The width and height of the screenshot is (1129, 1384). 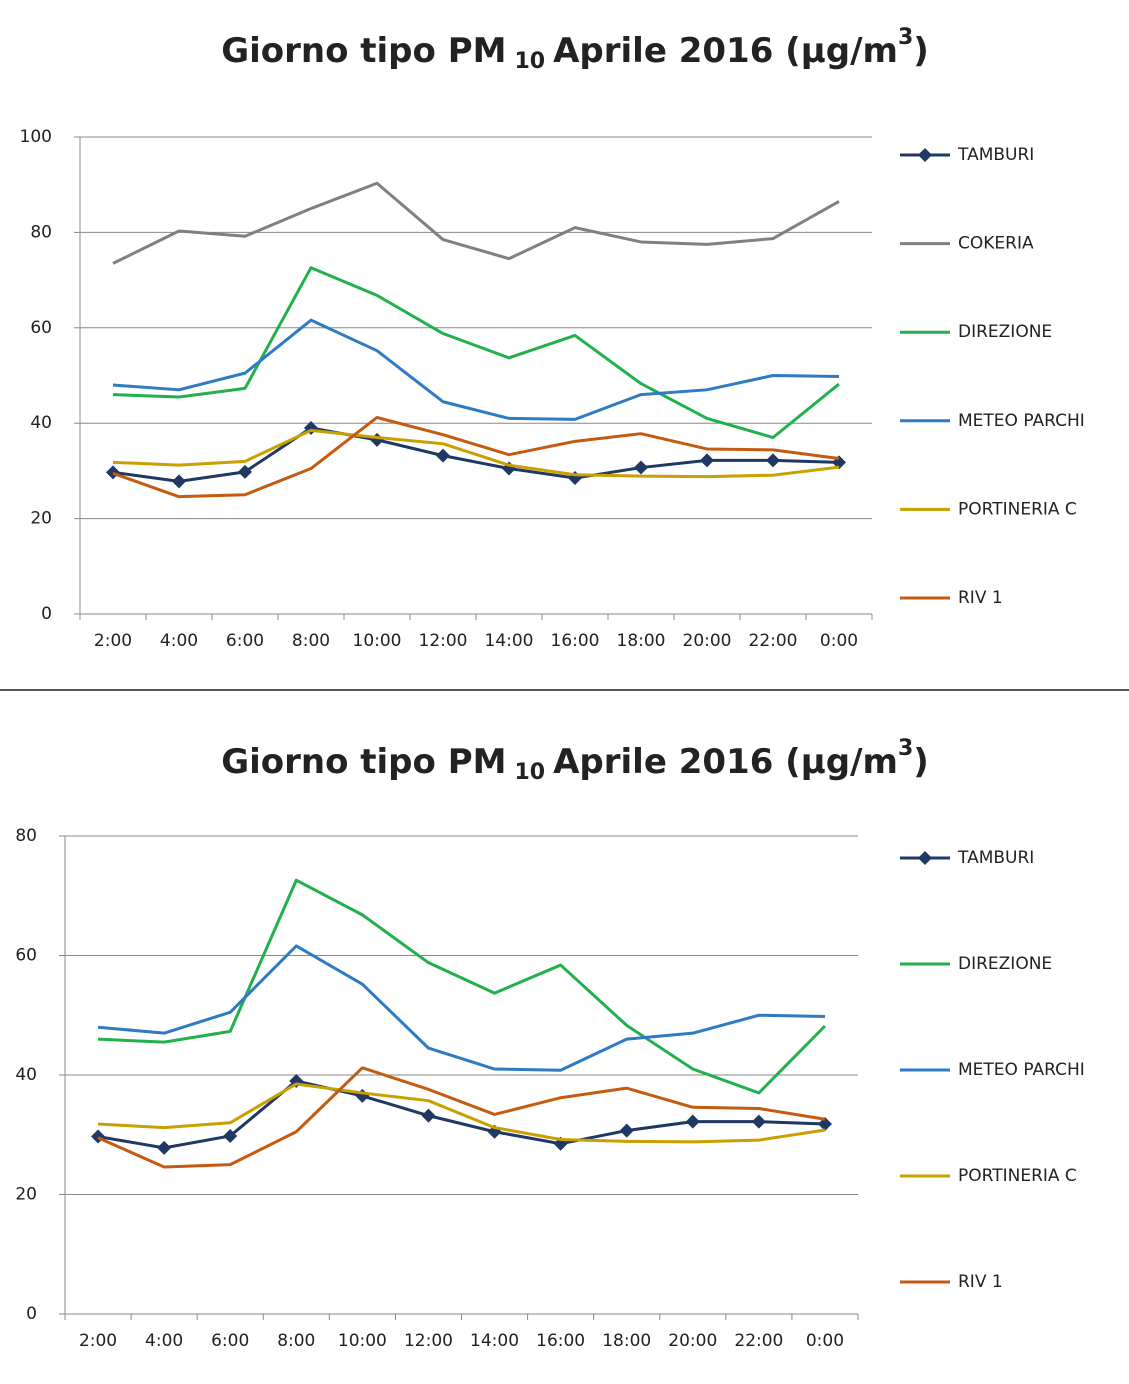 I want to click on y-tick-label: 100, so click(x=36, y=137).